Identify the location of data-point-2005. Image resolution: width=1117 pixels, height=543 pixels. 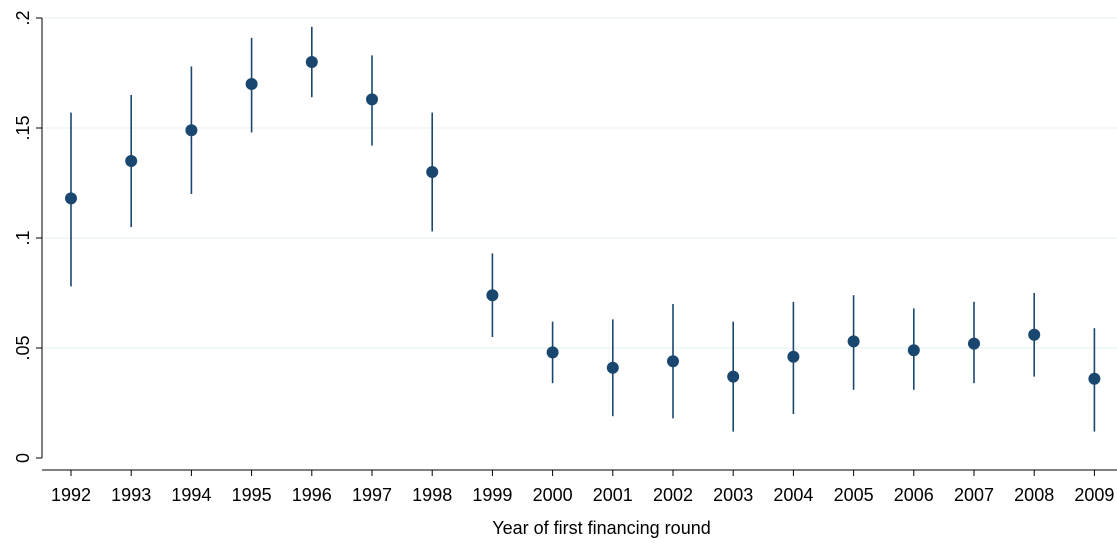
(853, 341).